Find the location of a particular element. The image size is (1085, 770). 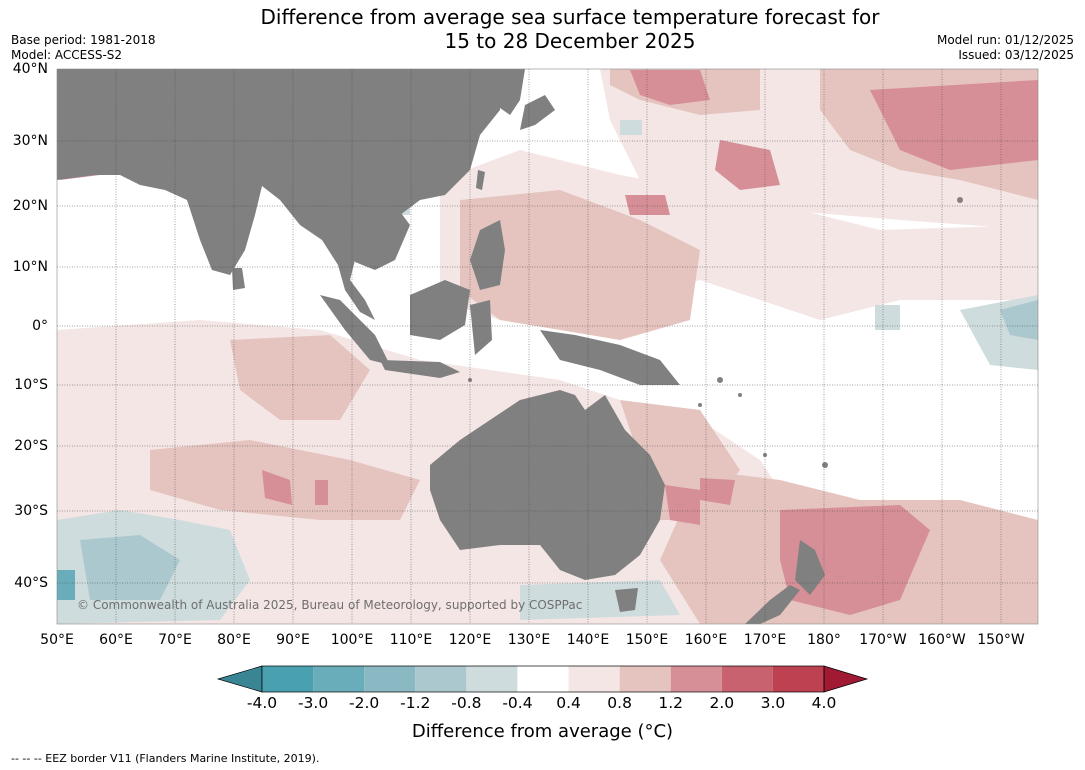

colorbar-swatches is located at coordinates (542, 679).